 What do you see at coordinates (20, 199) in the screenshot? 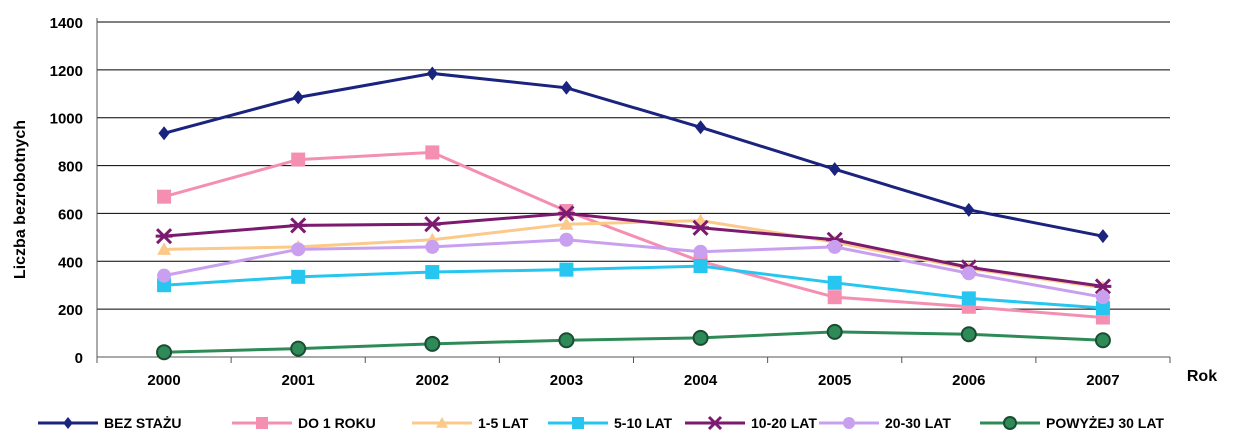
I see `y-axis-title: Liczba bezrobotnych` at bounding box center [20, 199].